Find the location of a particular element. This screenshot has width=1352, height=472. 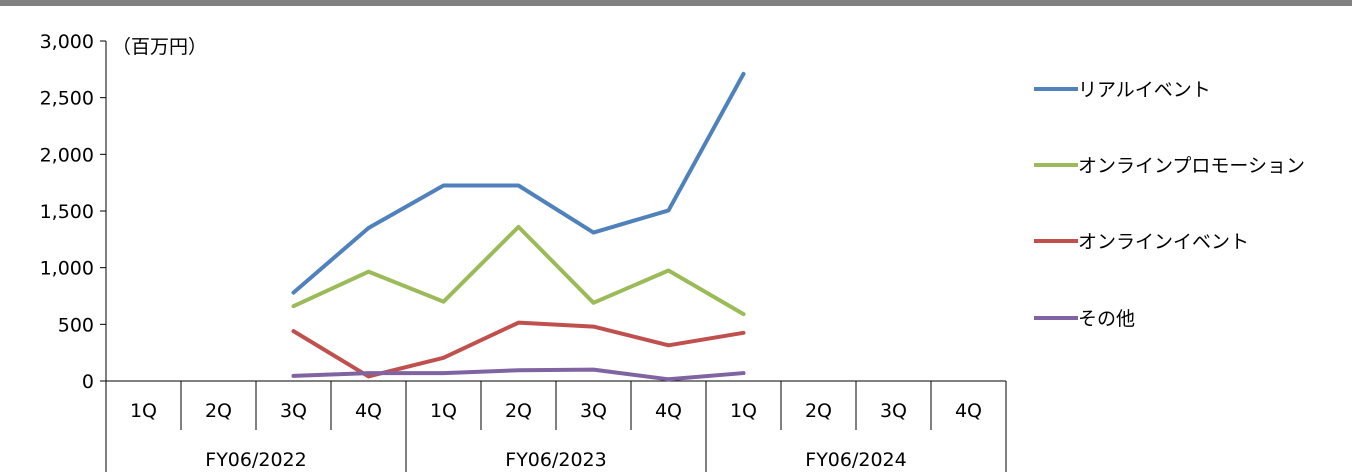

top-border is located at coordinates (676, 3).